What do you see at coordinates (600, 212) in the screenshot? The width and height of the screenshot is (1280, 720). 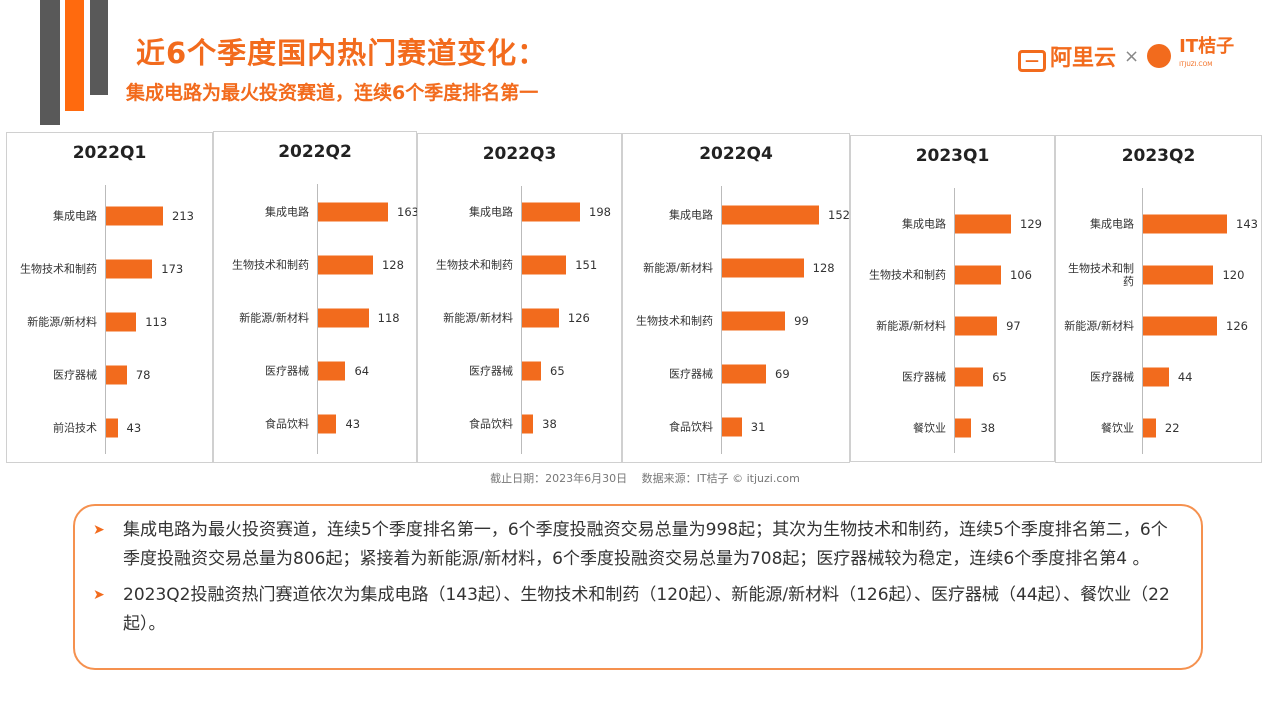 I see `value-label: 198` at bounding box center [600, 212].